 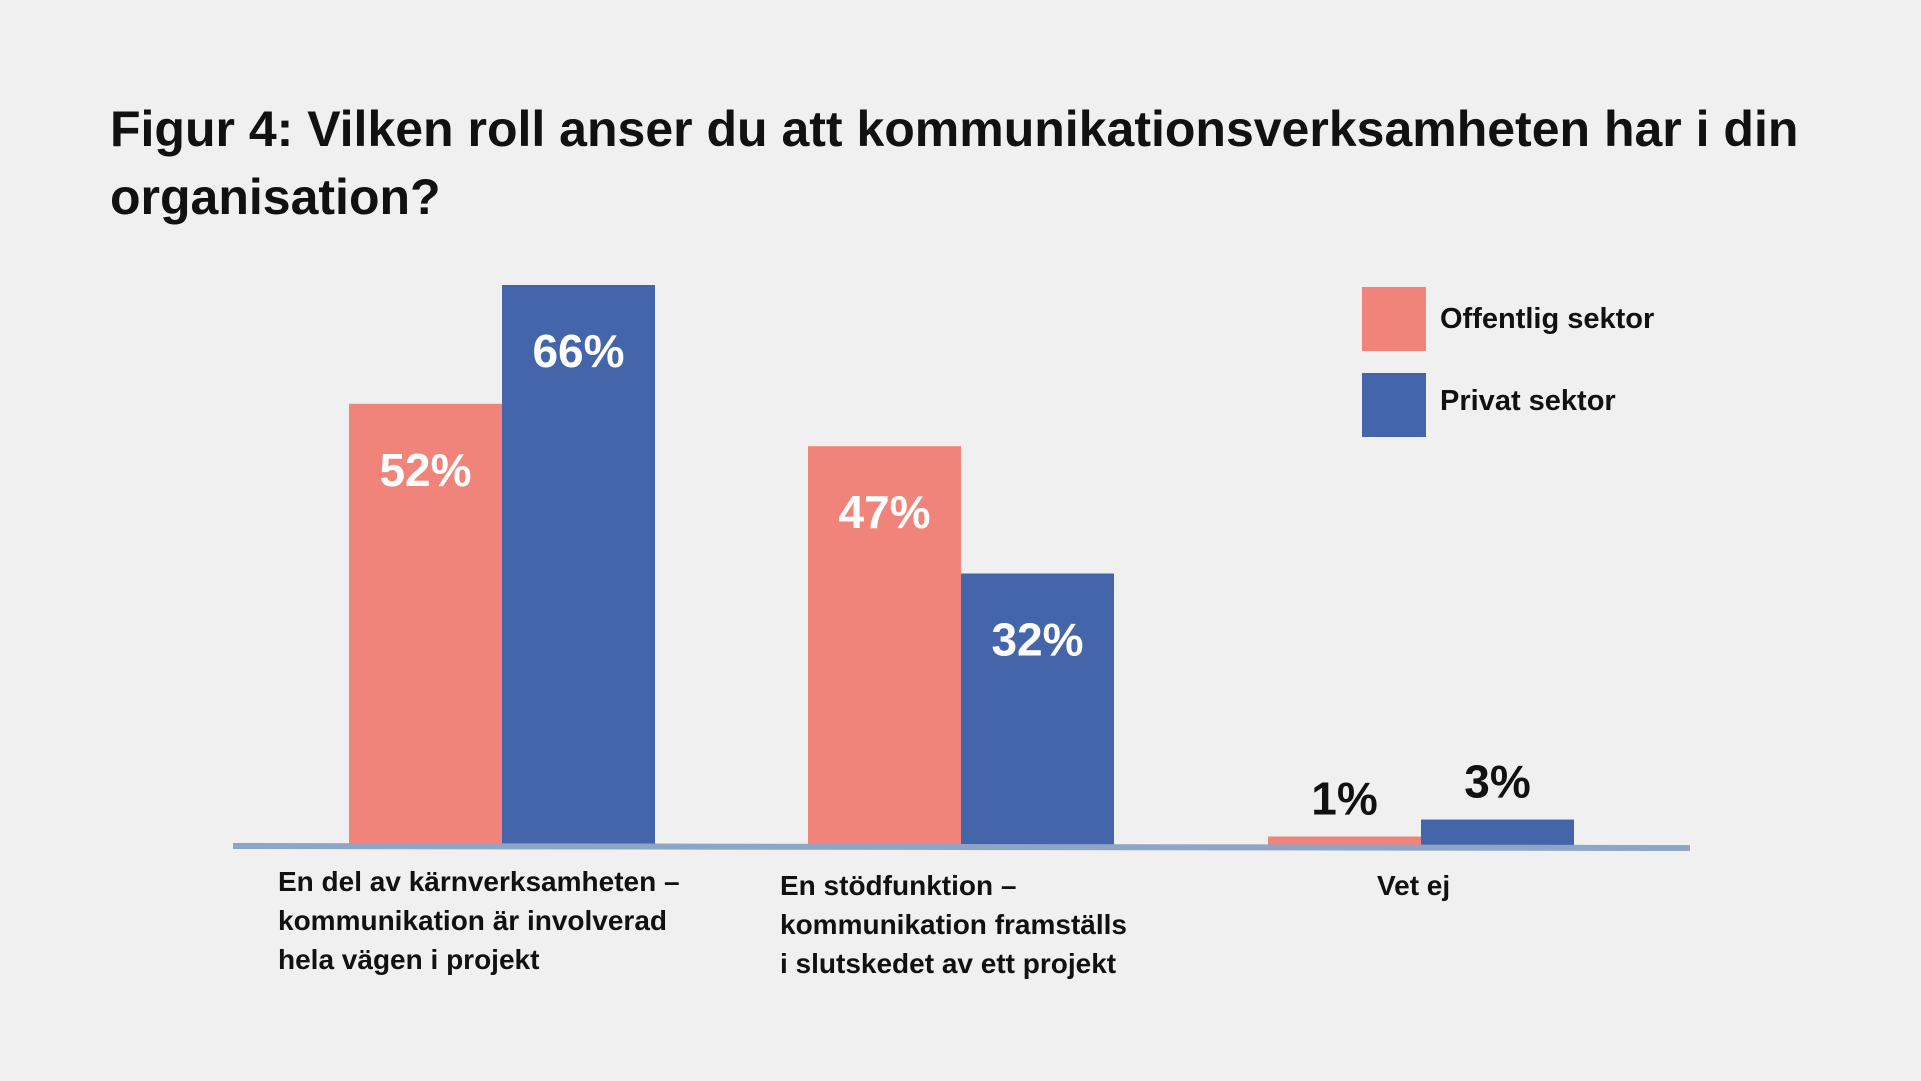 I want to click on data-label: 52%, so click(x=425, y=470).